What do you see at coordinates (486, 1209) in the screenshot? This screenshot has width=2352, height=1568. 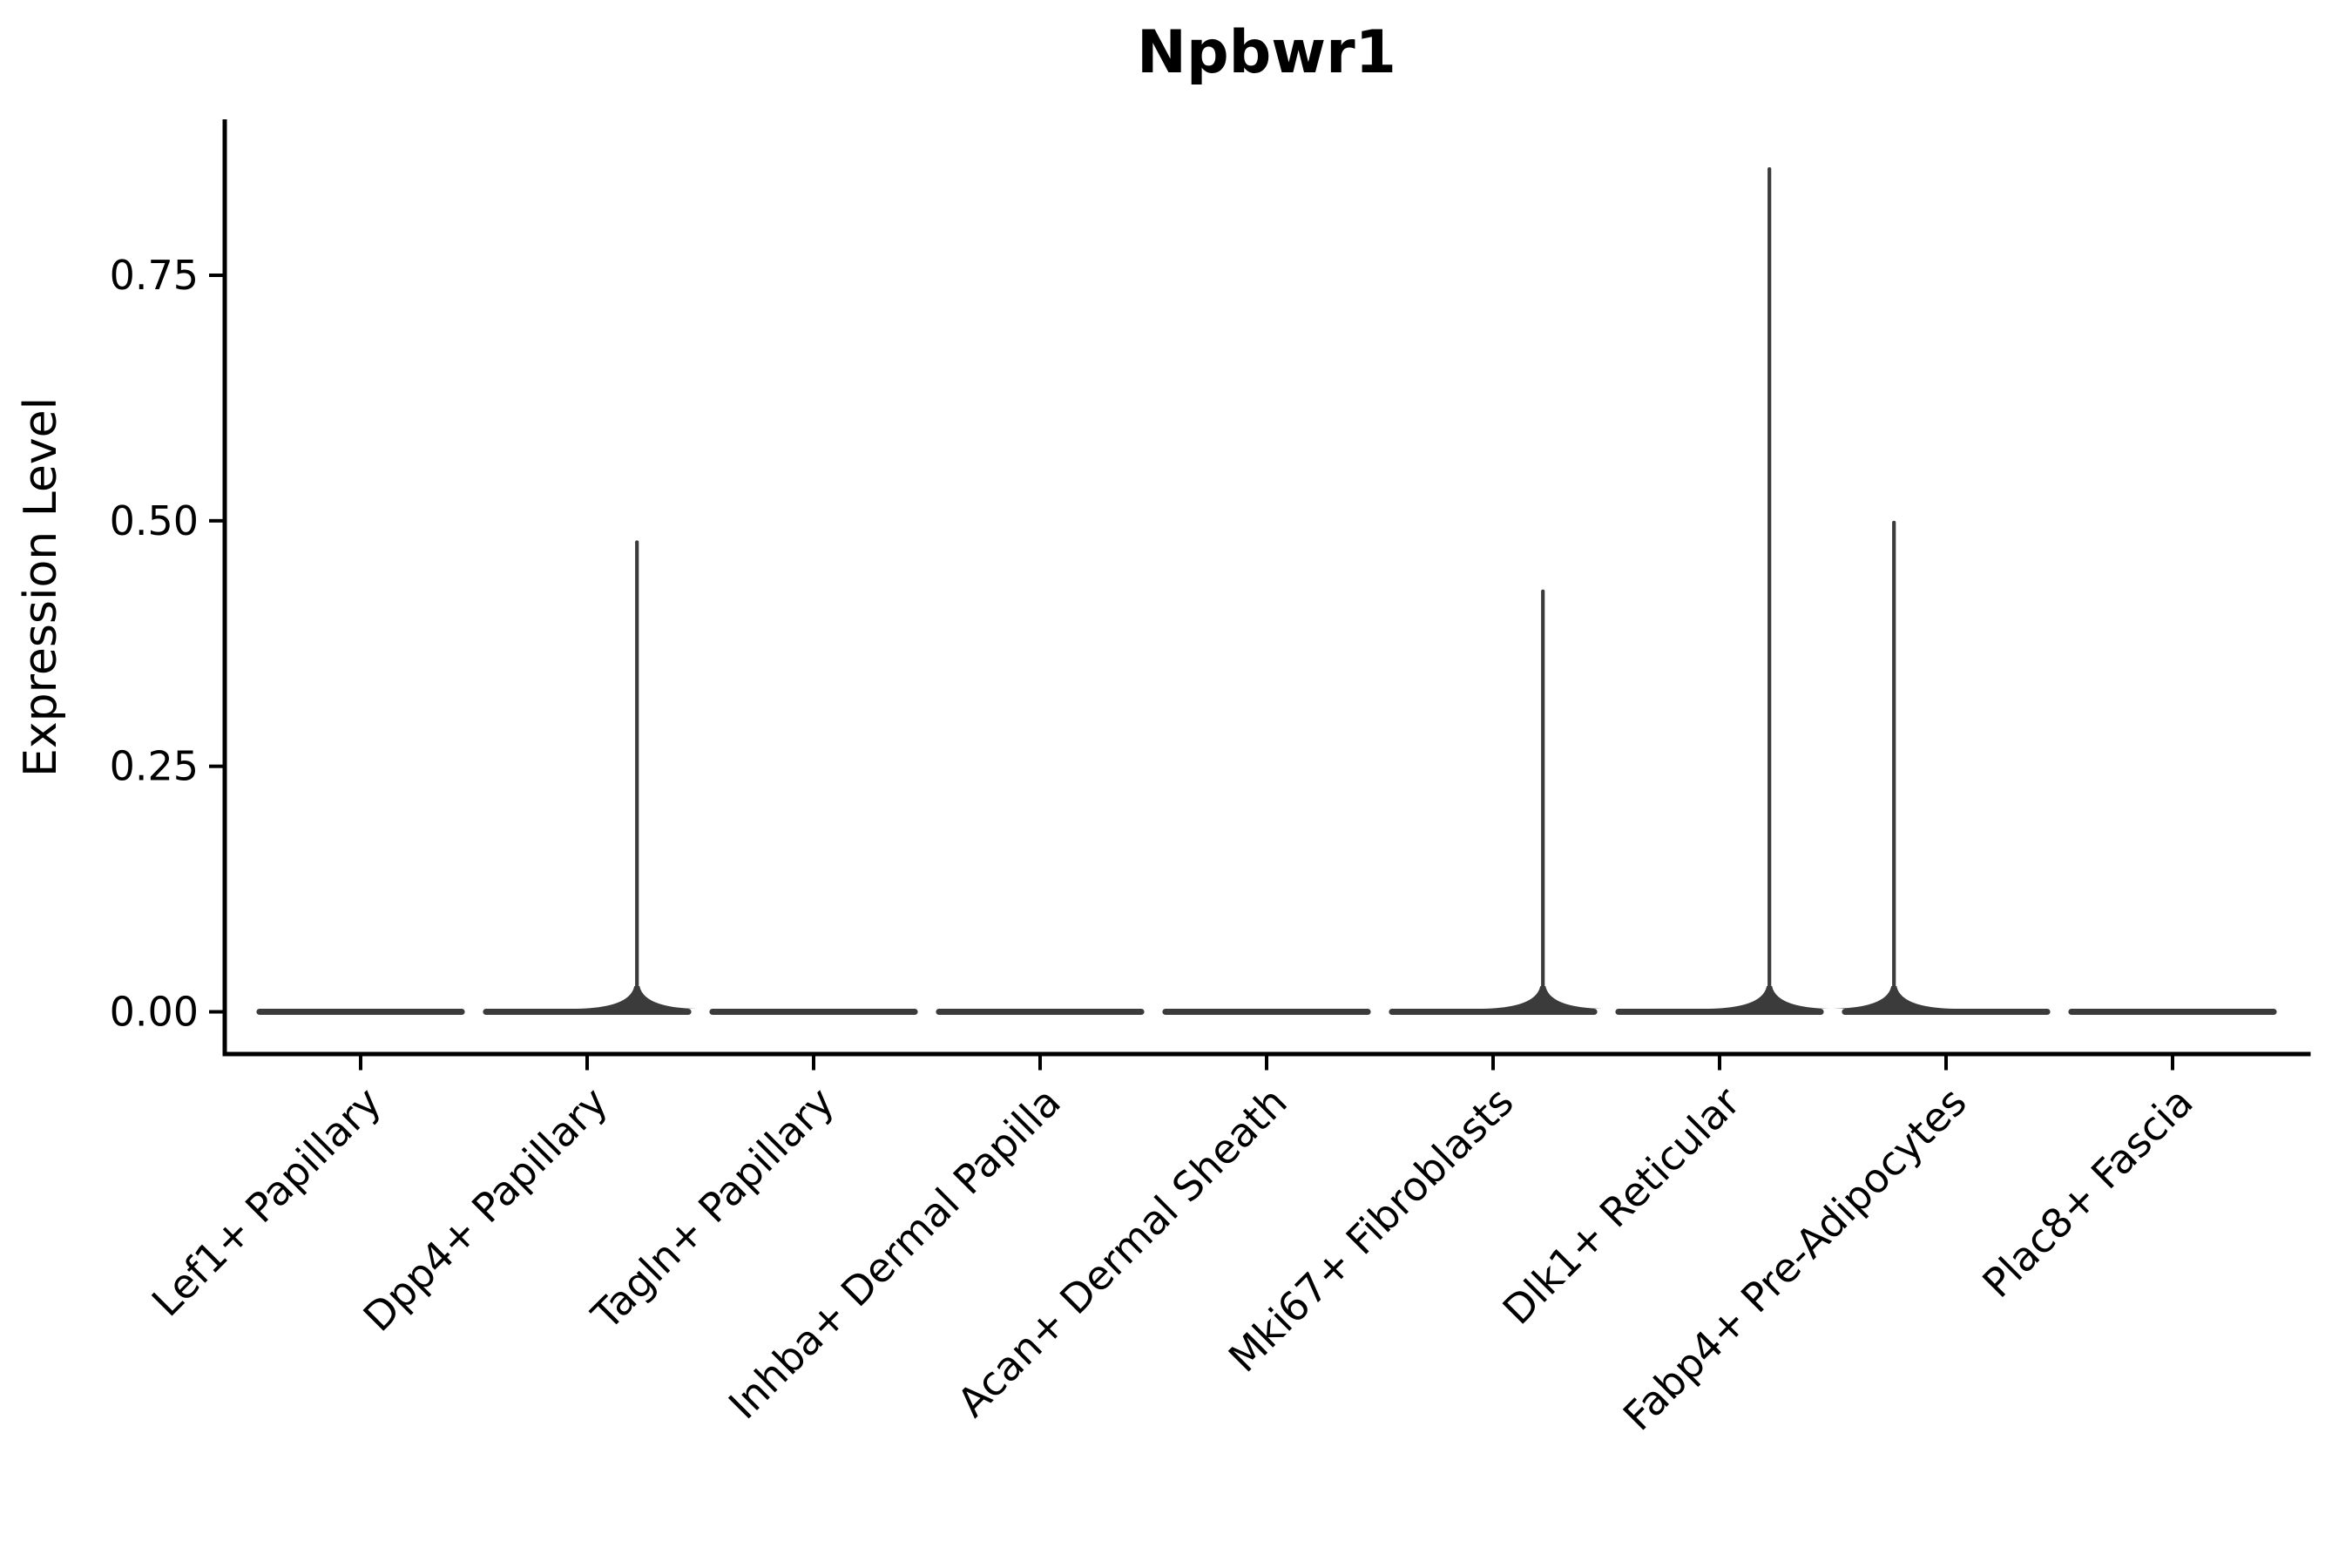 I see `x-tick-label: Dpp4+ Papillary` at bounding box center [486, 1209].